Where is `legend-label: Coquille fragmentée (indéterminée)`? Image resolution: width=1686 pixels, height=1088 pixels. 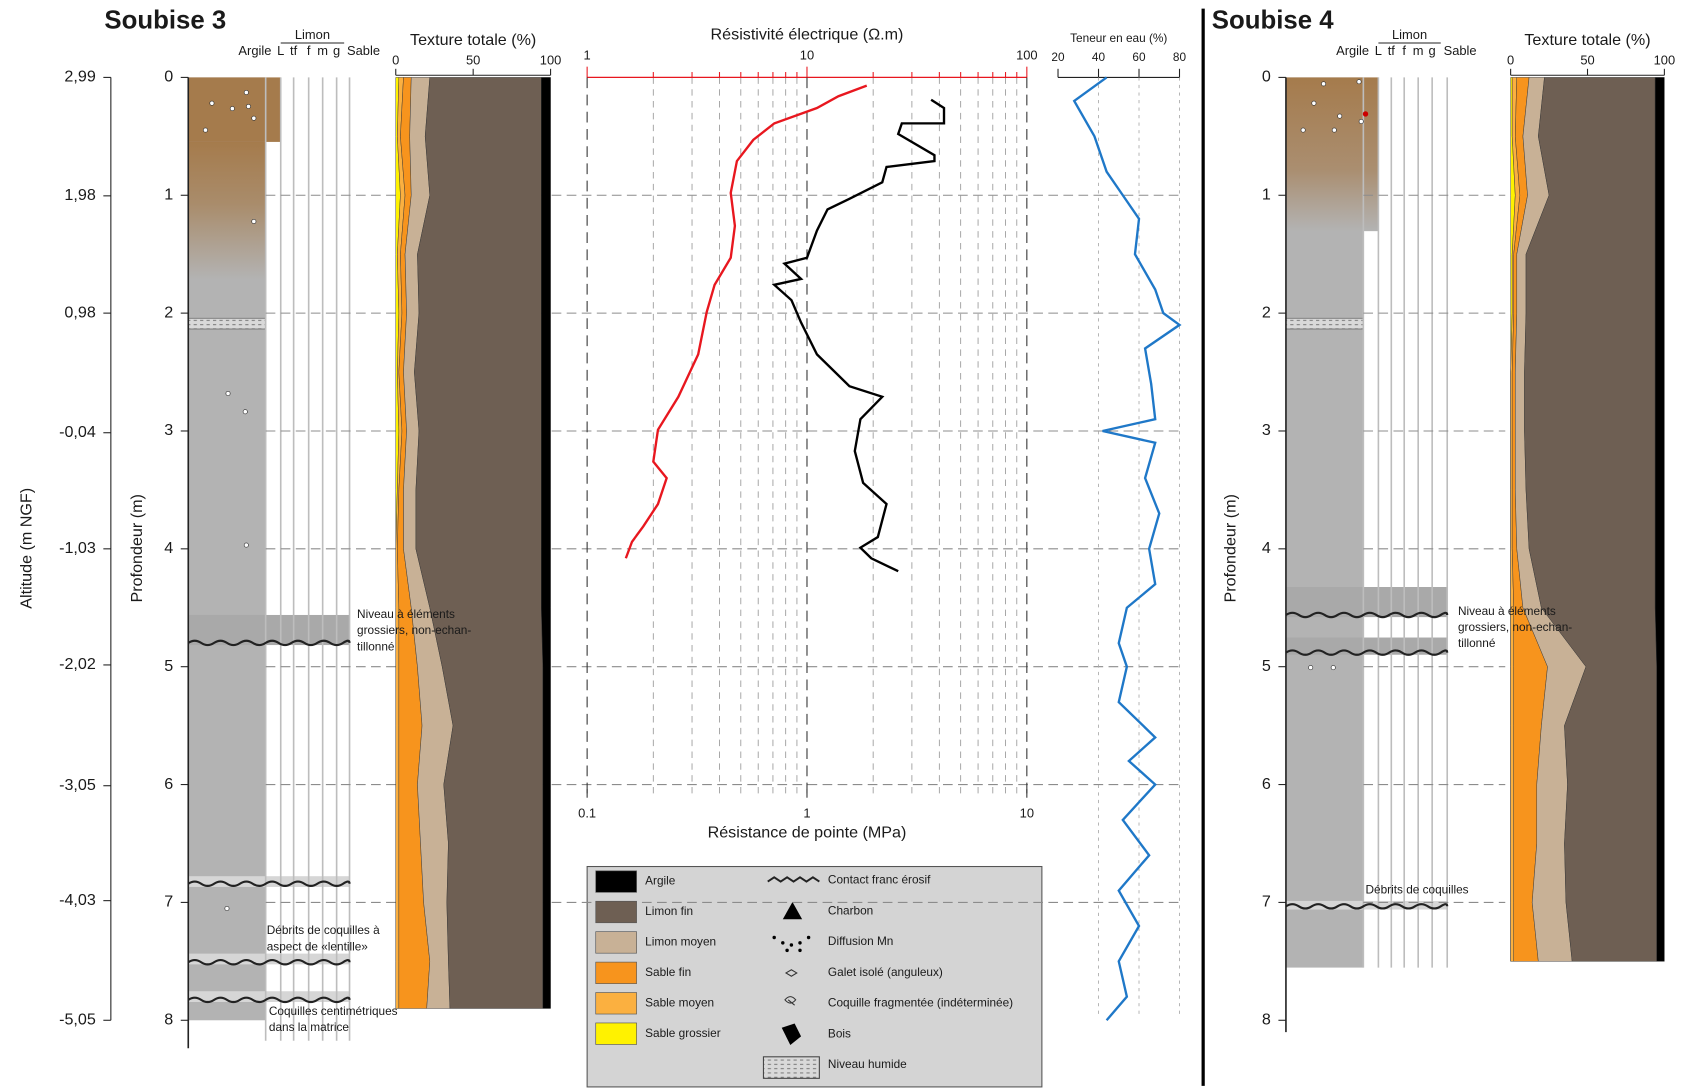 legend-label: Coquille fragmentée (indéterminée) is located at coordinates (920, 1003).